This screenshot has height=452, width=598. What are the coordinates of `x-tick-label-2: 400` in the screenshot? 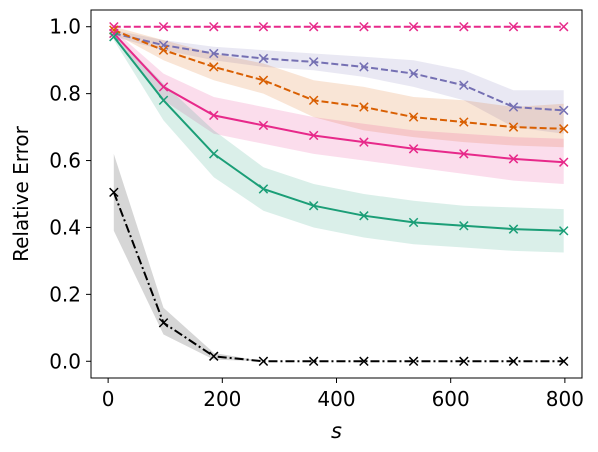 It's located at (336, 399).